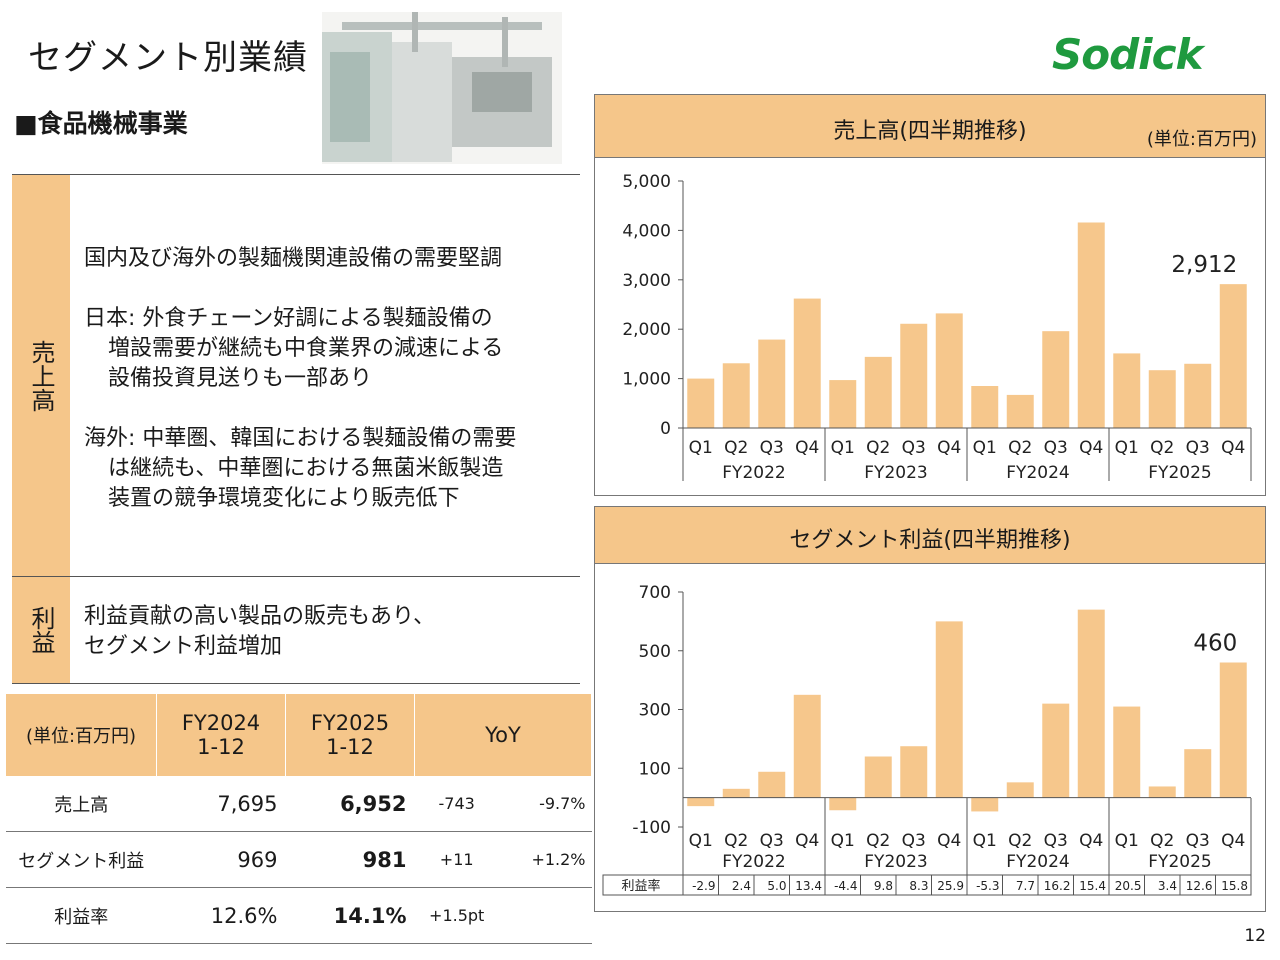 This screenshot has width=1280, height=960. Describe the element at coordinates (442, 88) in the screenshot. I see `food-machine-photo` at that location.